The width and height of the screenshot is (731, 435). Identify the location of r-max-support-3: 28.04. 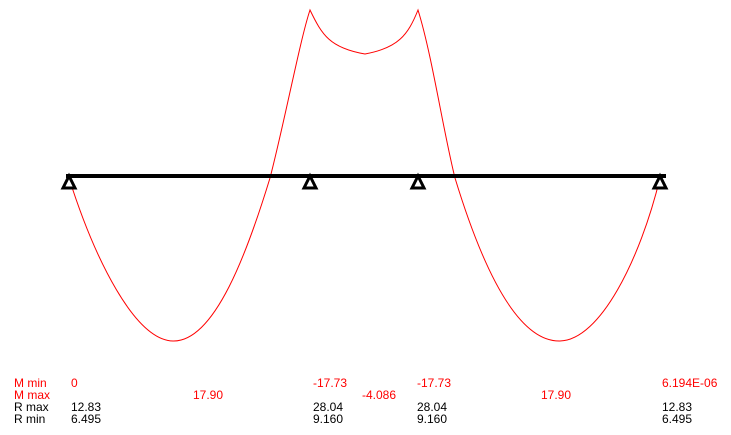
(432, 407).